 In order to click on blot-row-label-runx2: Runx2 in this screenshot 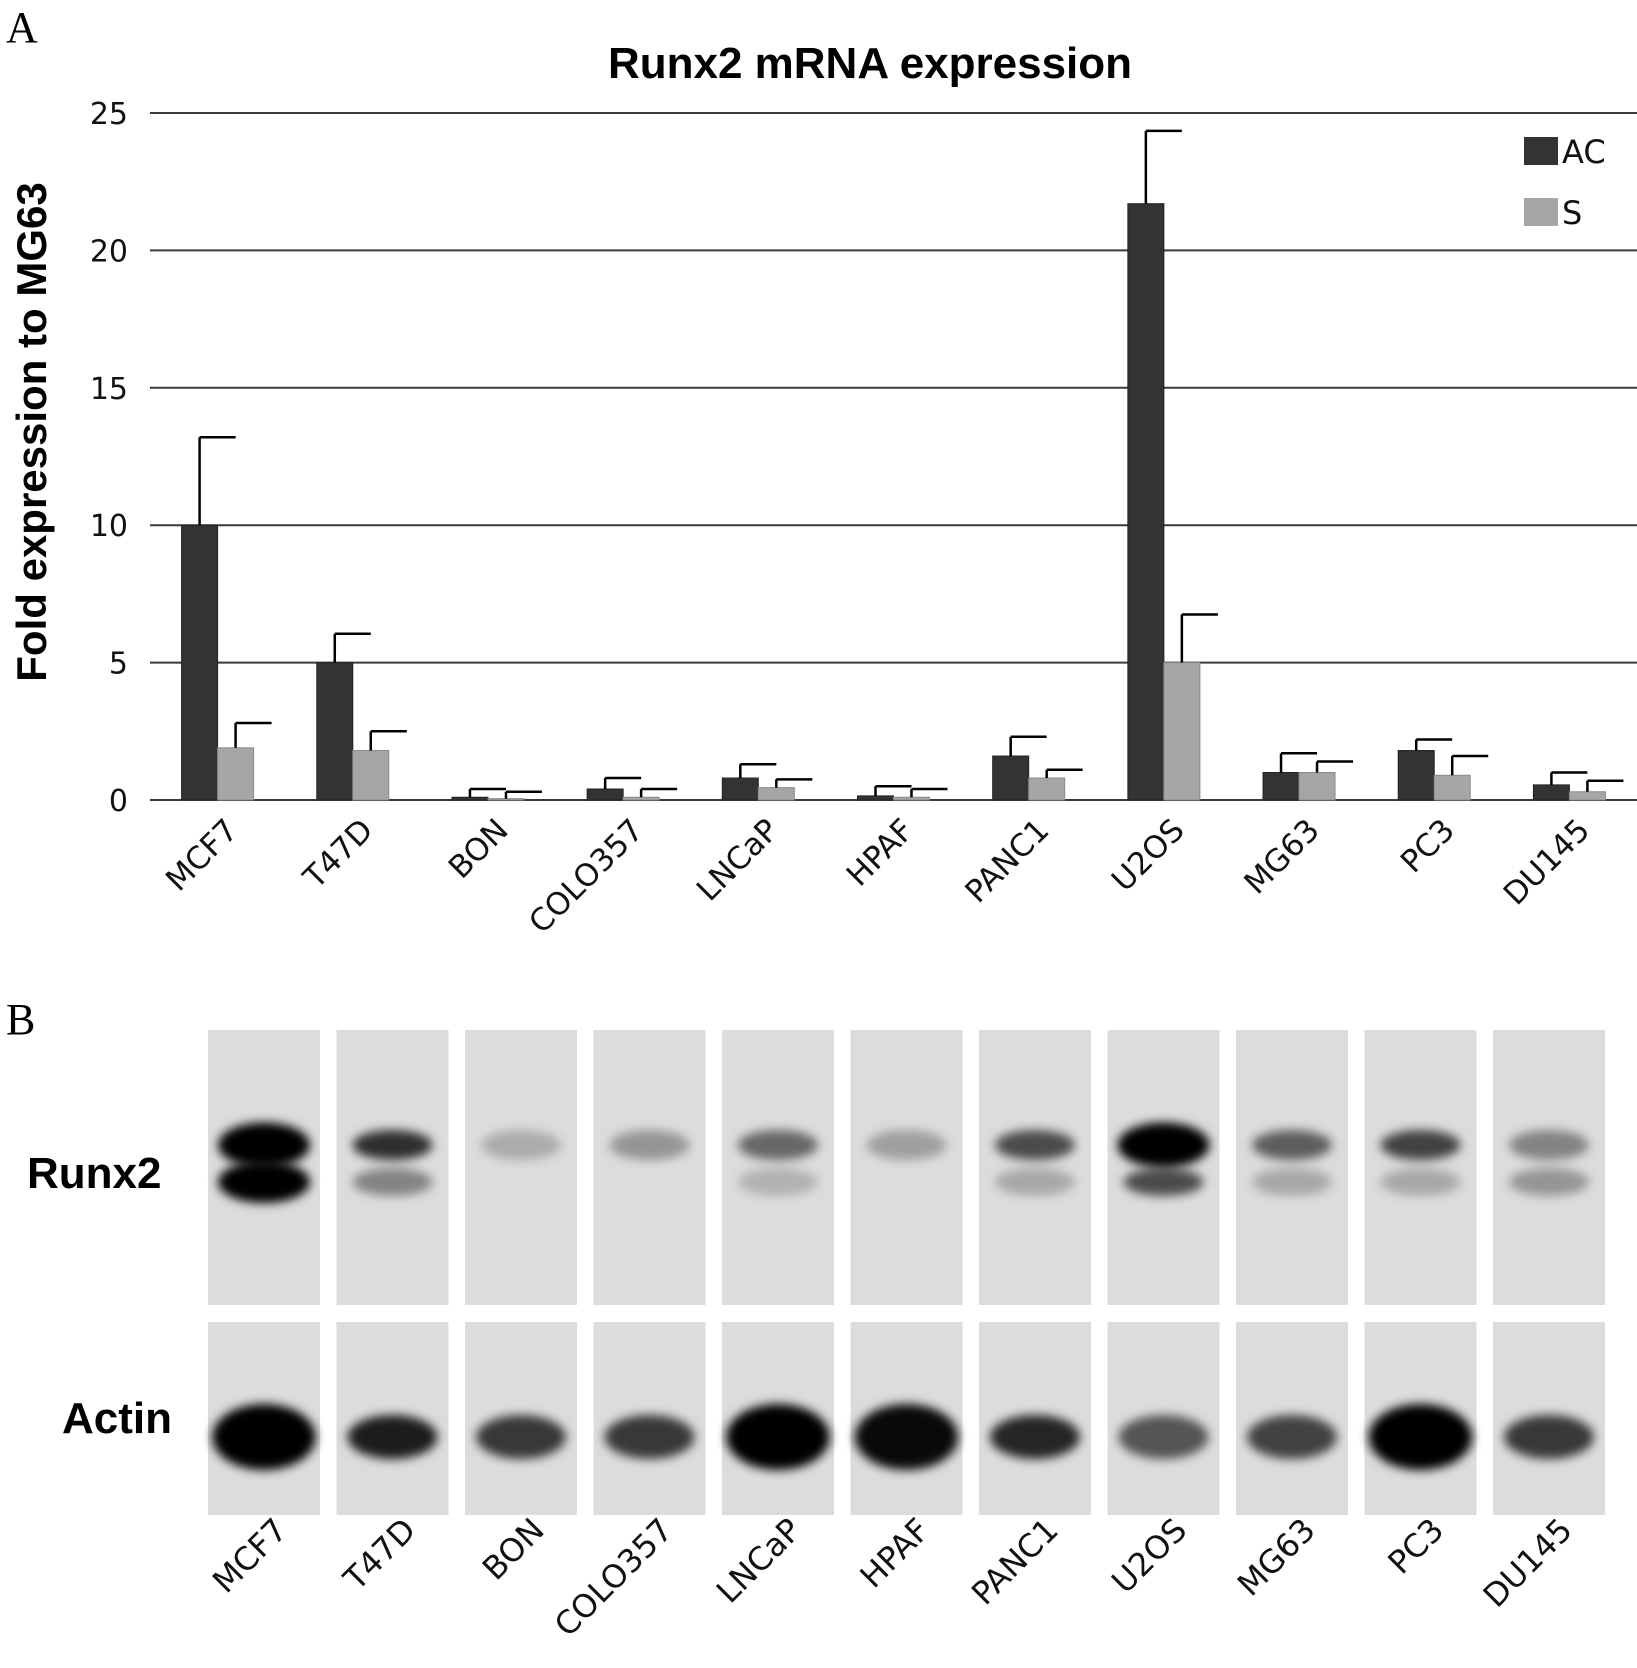, I will do `click(94, 1173)`.